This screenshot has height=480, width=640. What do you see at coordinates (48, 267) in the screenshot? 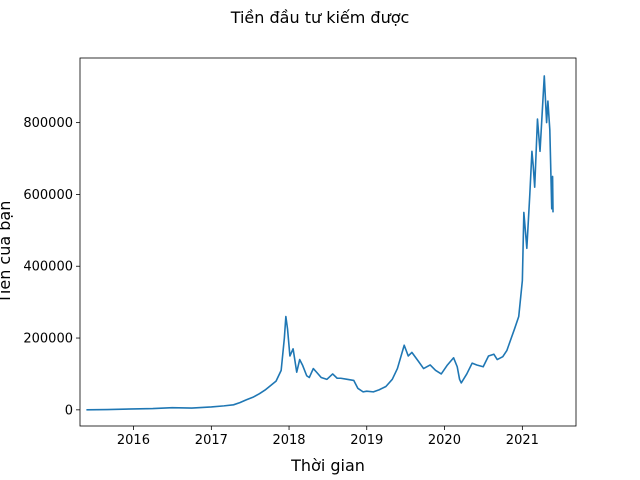
I see `y-tick-label: 400000` at bounding box center [48, 267].